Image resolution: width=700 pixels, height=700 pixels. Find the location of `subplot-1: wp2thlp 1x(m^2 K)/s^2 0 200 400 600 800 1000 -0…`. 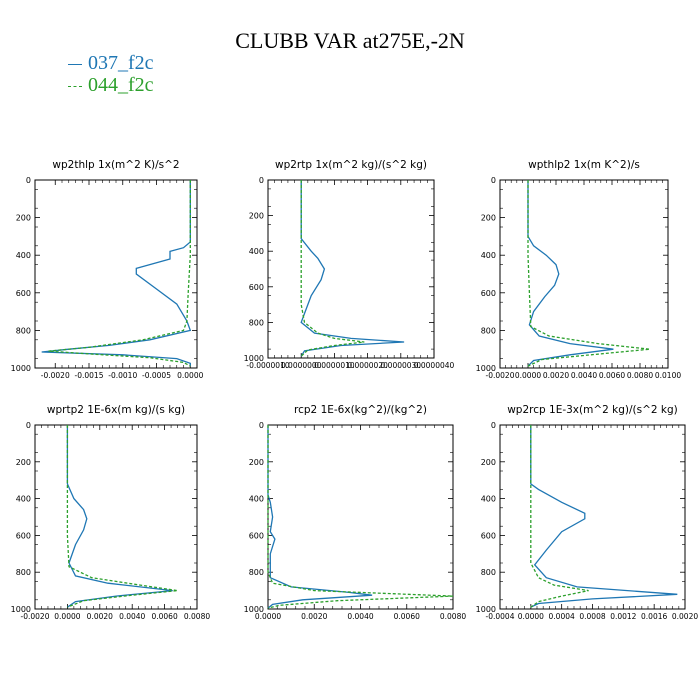

subplot-1: wp2thlp 1x(m^2 K)/s^2 0 200 400 600 800 1000 -0… is located at coordinates (107, 269).